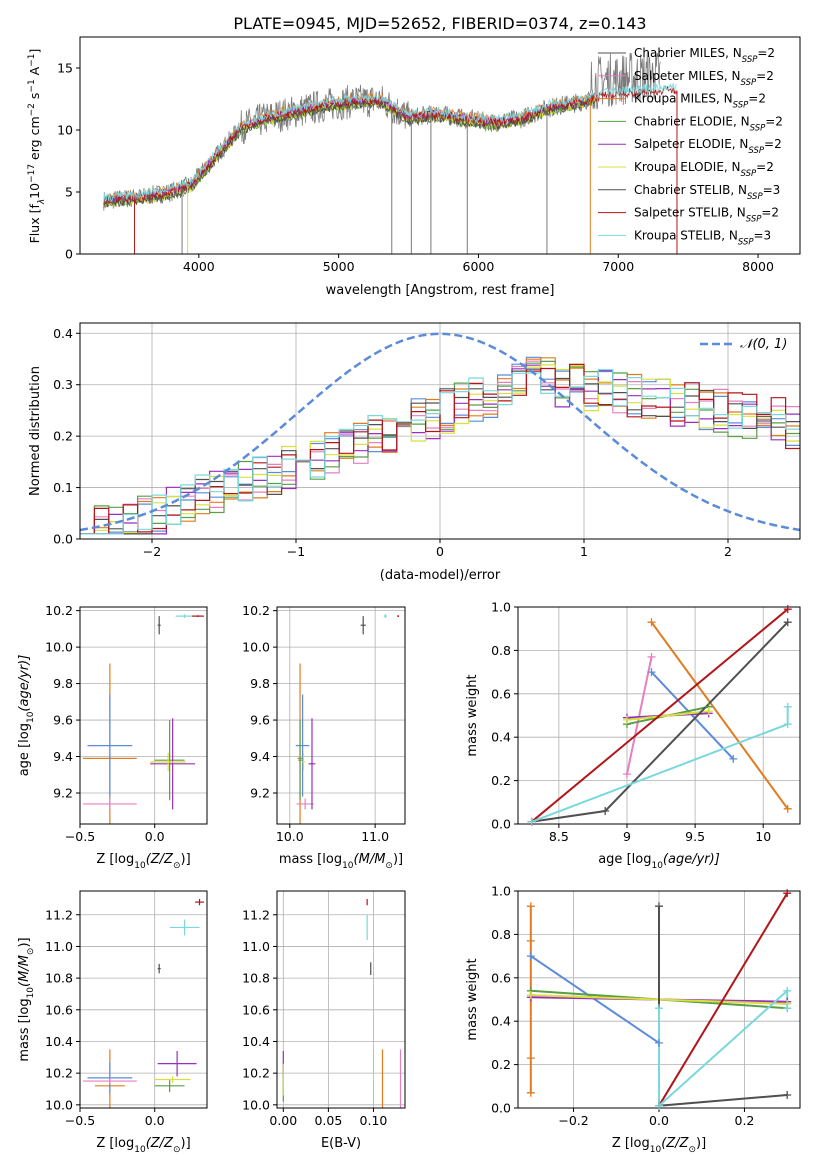 The image size is (819, 1170). What do you see at coordinates (675, 1143) in the screenshot?
I see `weight-vs-Z-xlabel-part: (Z/Z` at bounding box center [675, 1143].